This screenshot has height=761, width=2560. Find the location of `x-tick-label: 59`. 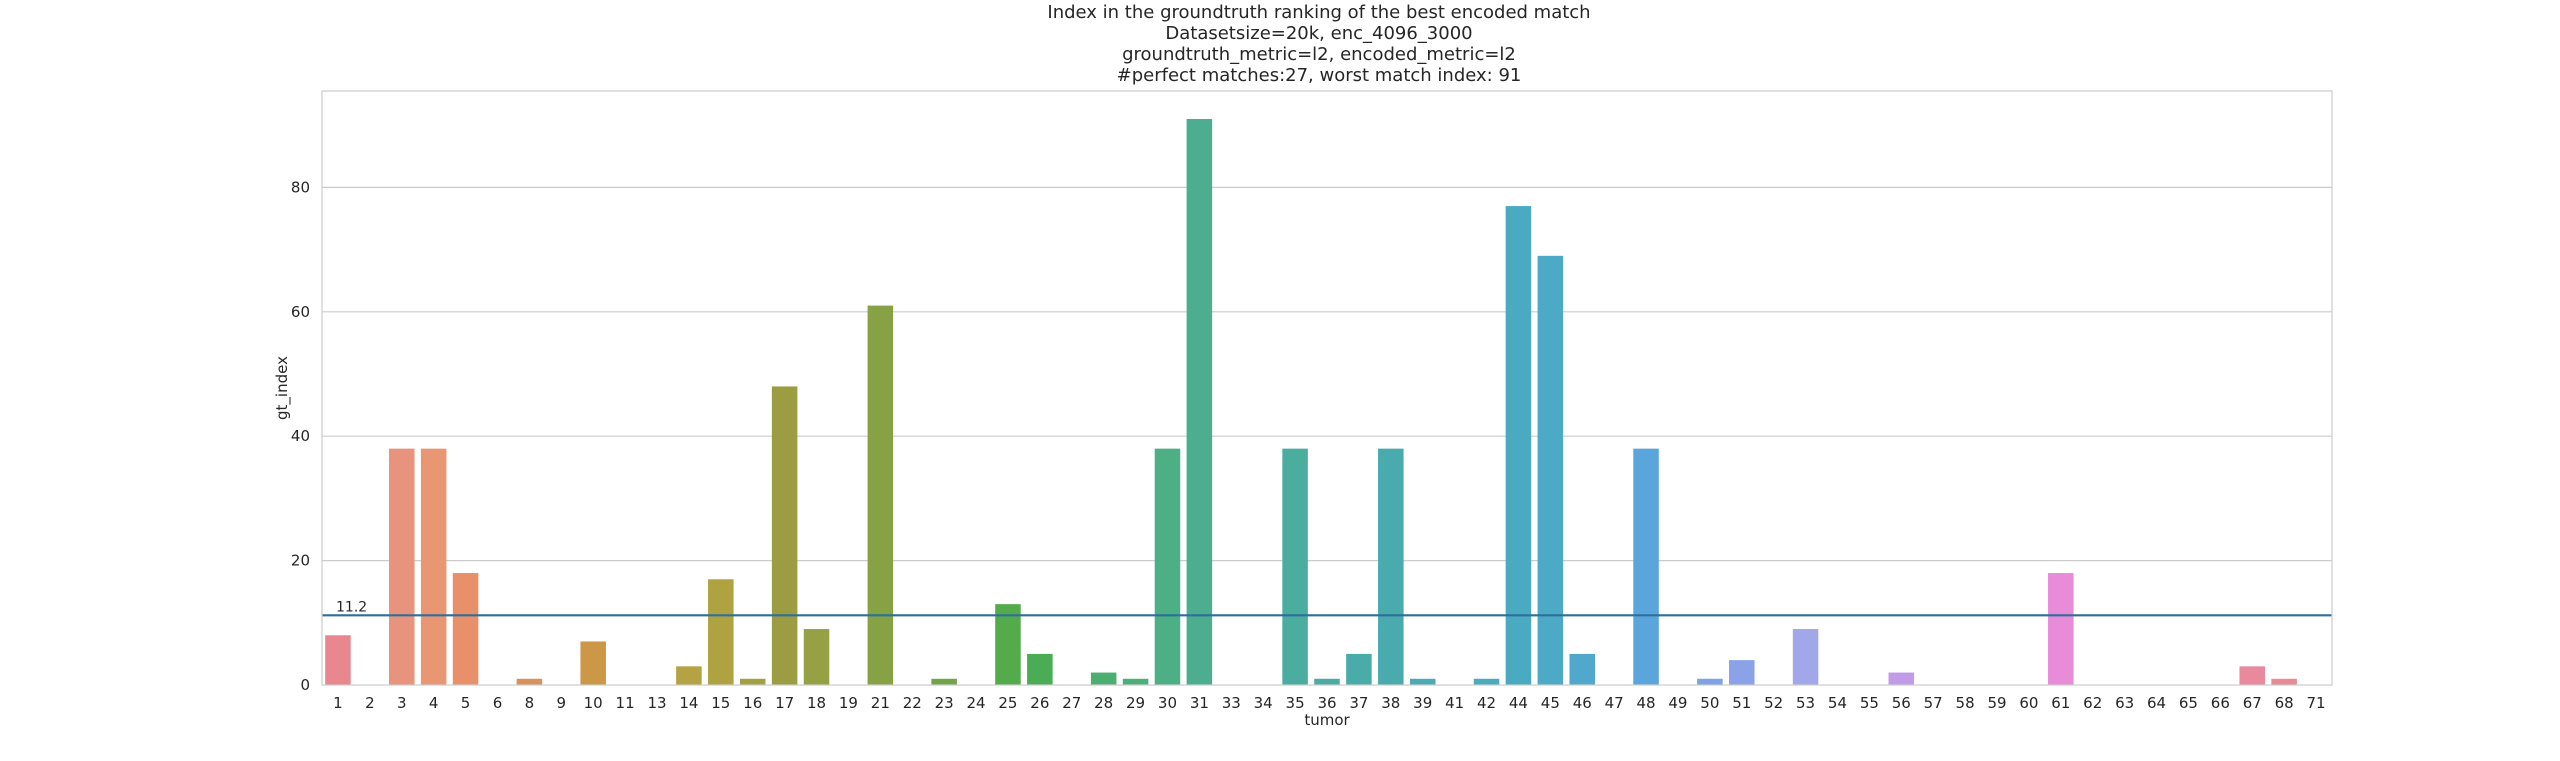

x-tick-label: 59 is located at coordinates (1996, 703).